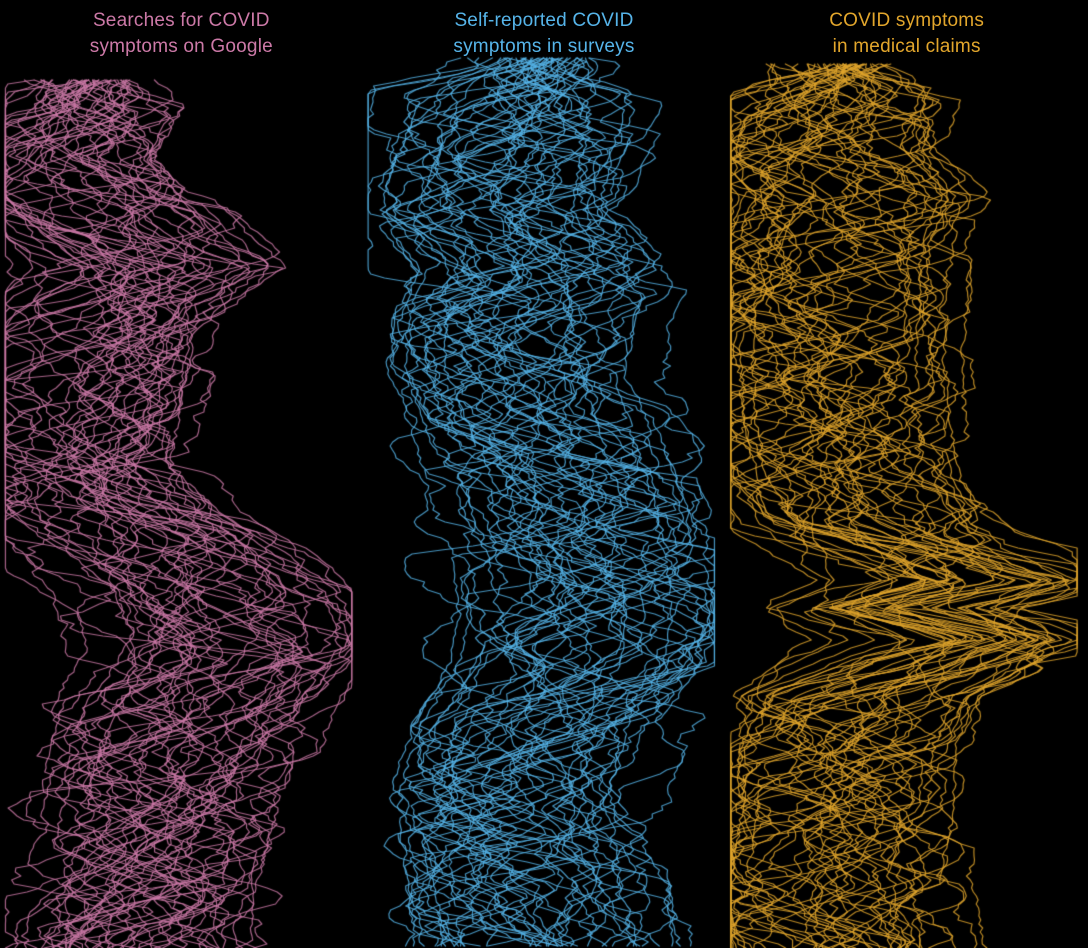 The width and height of the screenshot is (1088, 948). I want to click on panel-title-line: symptoms on Google, so click(181, 46).